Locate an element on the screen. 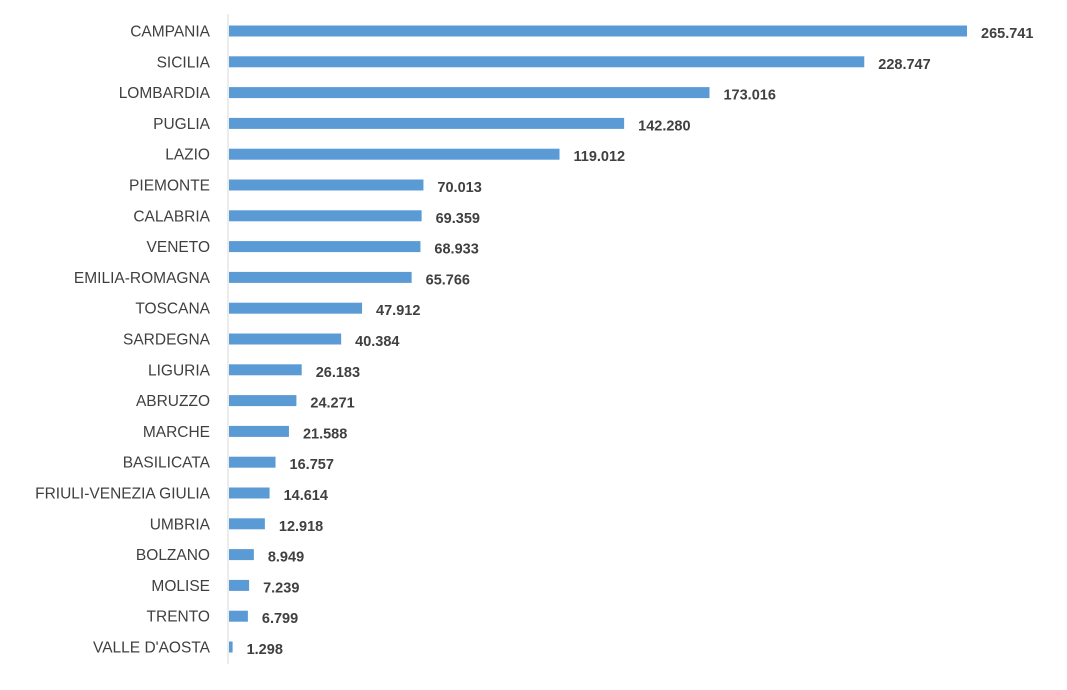 Image resolution: width=1067 pixels, height=690 pixels. category-label: SARDEGNA is located at coordinates (167, 340).